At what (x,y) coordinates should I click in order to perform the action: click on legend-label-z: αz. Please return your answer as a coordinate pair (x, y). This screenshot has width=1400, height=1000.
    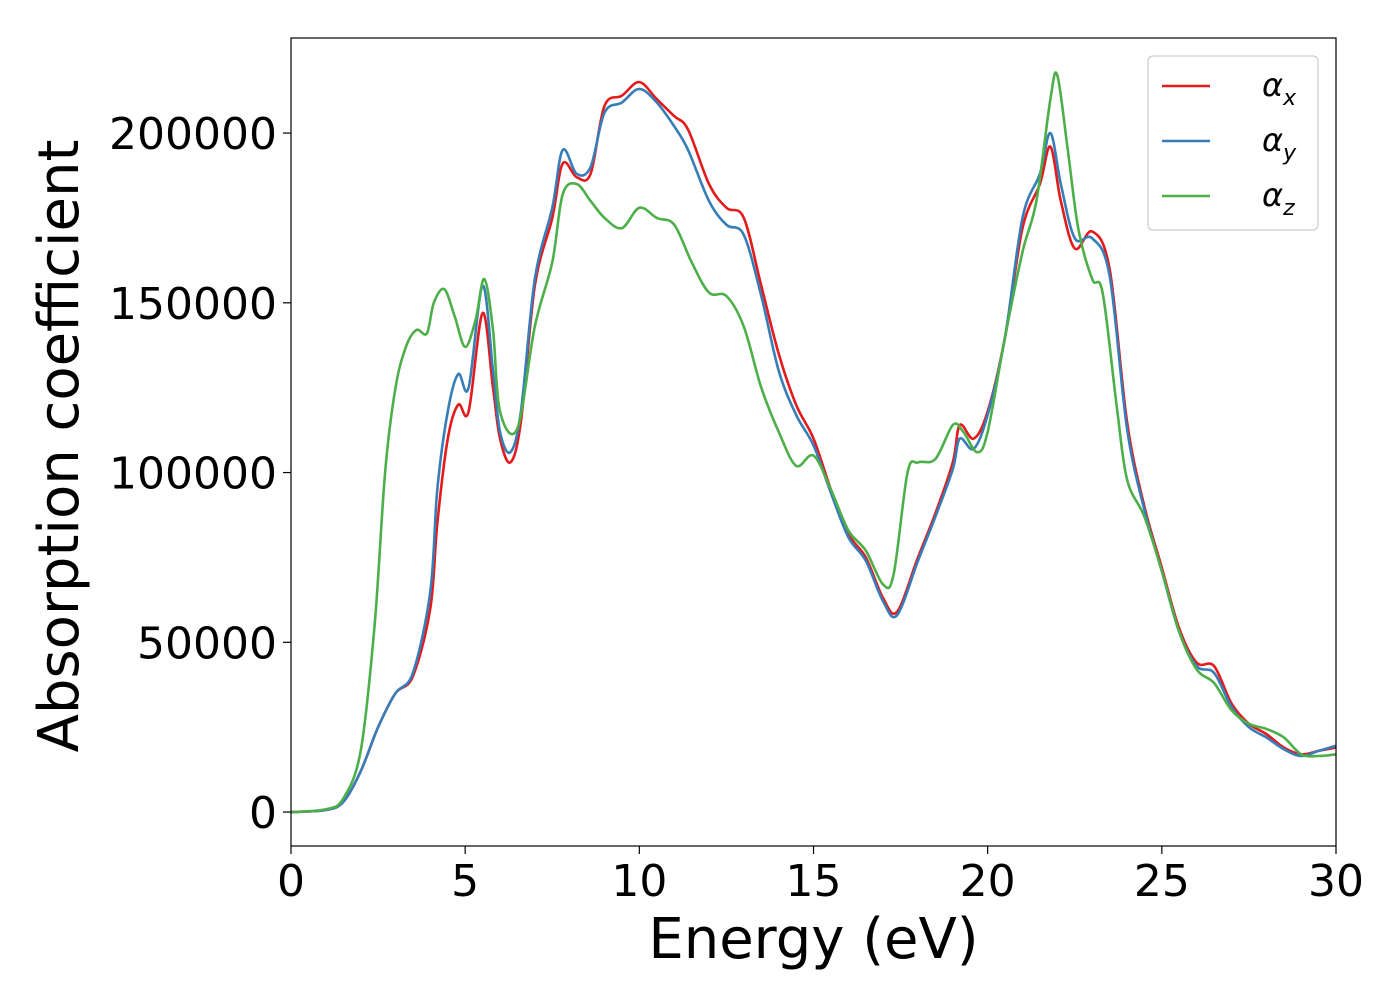
    Looking at the image, I should click on (1278, 198).